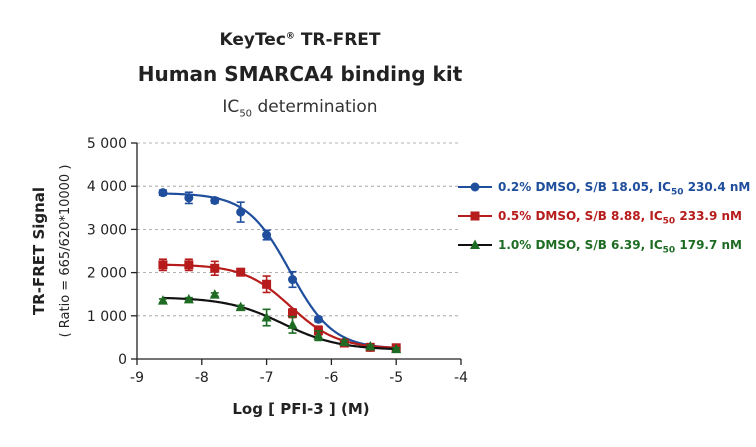 The image size is (756, 447). What do you see at coordinates (252, 40) in the screenshot?
I see `brand-name: KeyTec` at bounding box center [252, 40].